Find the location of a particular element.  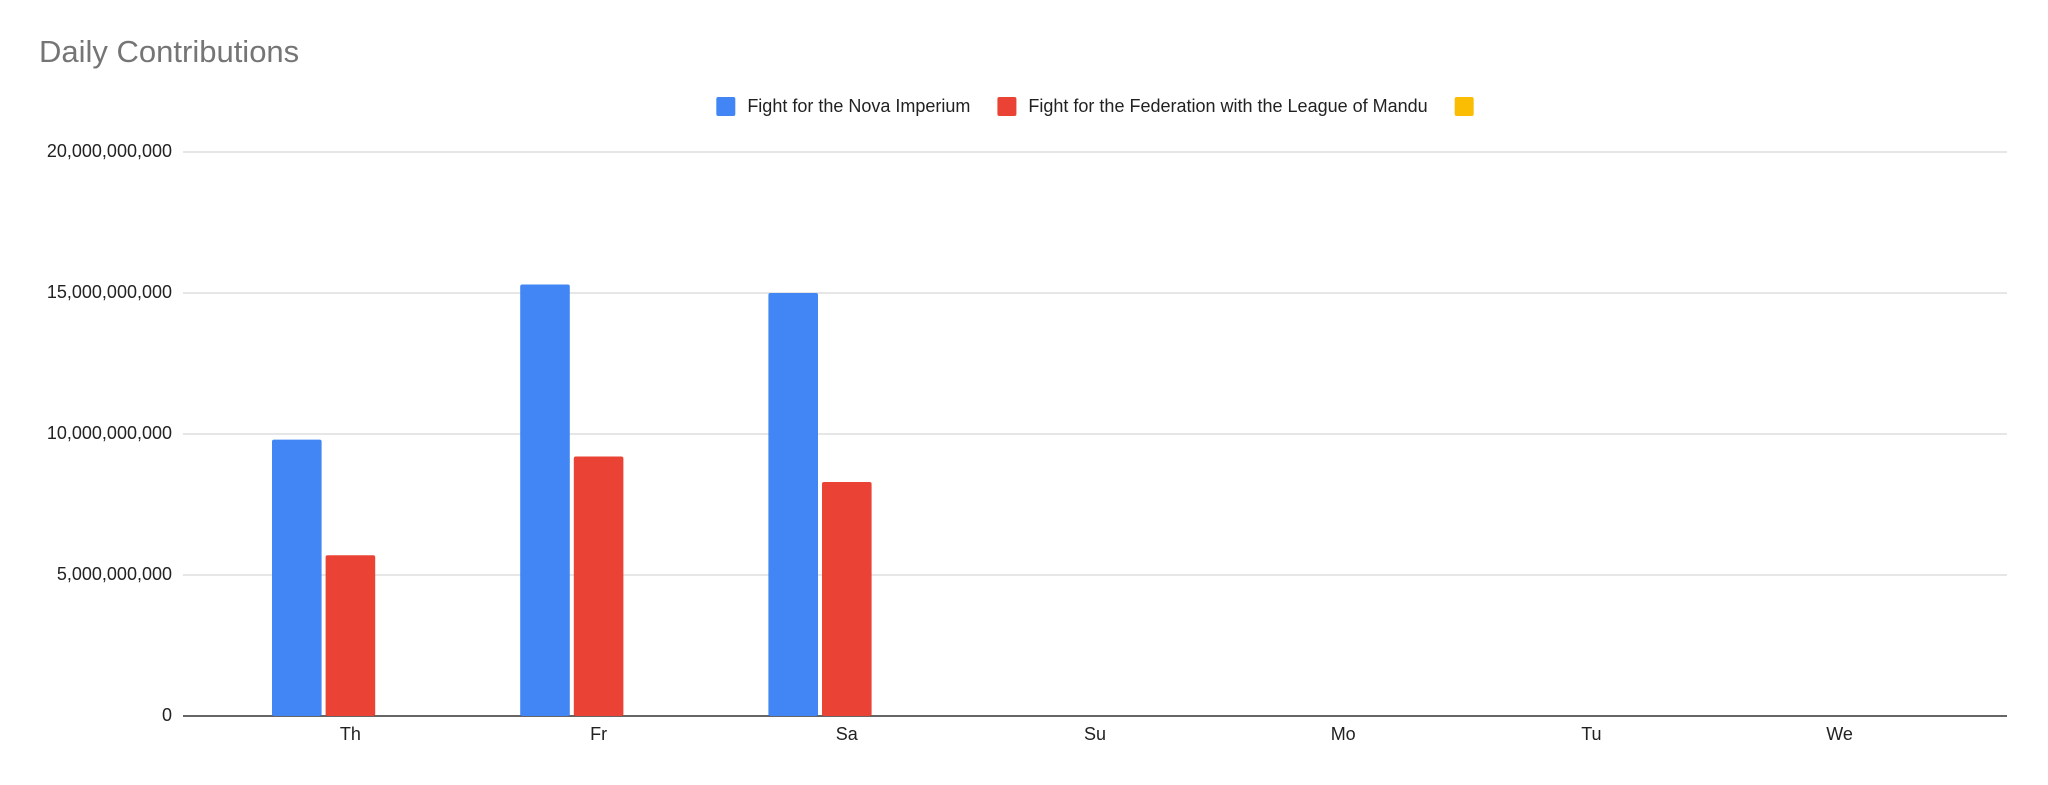

y-tick-label: 20,000,000,000 is located at coordinates (109, 151).